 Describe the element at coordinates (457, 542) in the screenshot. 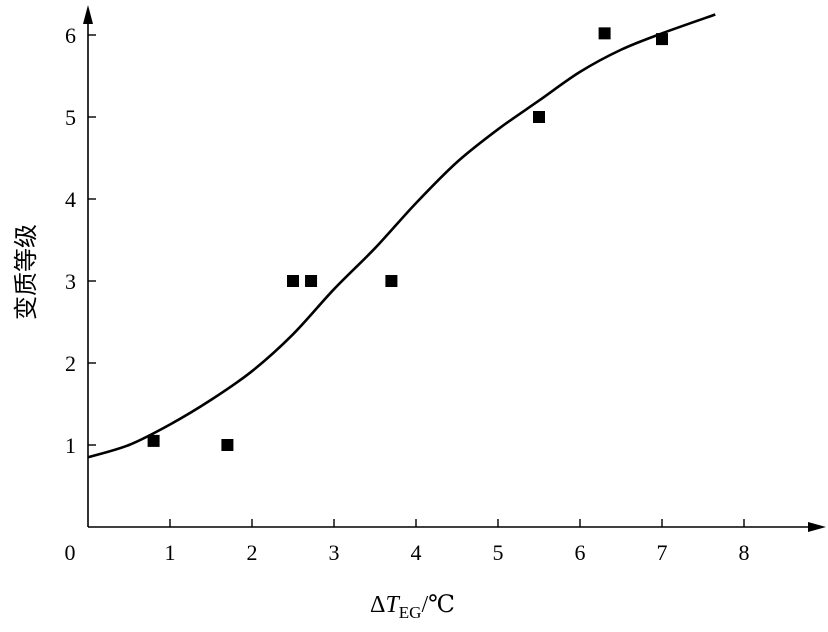

I see `x-ticks: 1 2 3 4 5 6 7 8` at that location.